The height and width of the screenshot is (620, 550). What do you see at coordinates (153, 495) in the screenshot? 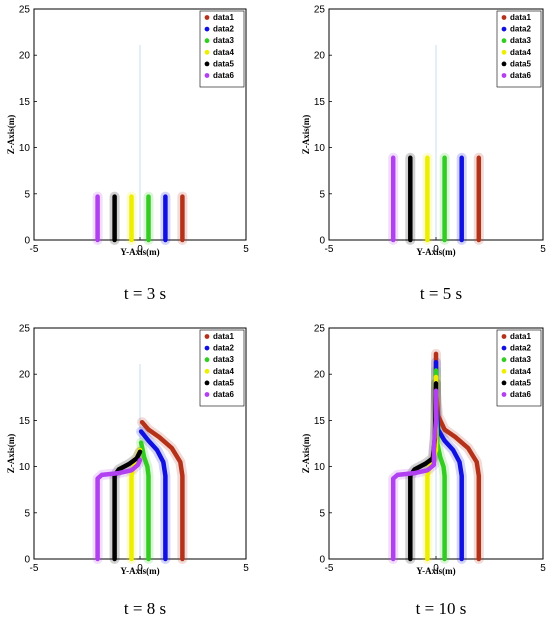
I see `series-line-data2` at bounding box center [153, 495].